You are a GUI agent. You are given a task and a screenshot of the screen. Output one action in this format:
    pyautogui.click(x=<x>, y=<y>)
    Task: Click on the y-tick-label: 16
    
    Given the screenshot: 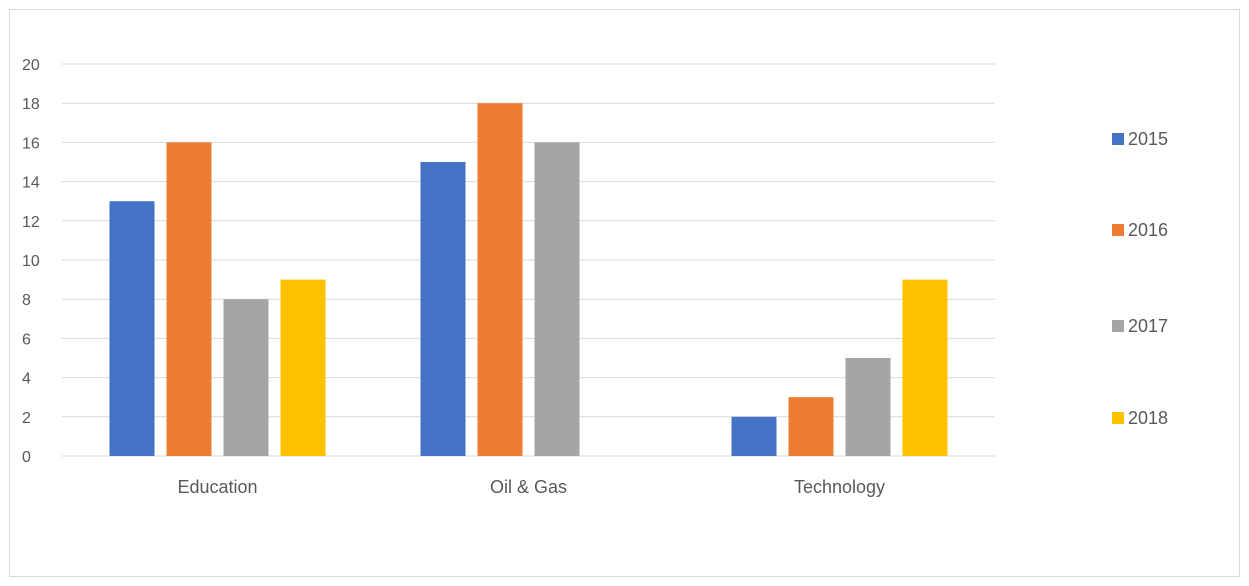 What is the action you would take?
    pyautogui.click(x=31, y=143)
    